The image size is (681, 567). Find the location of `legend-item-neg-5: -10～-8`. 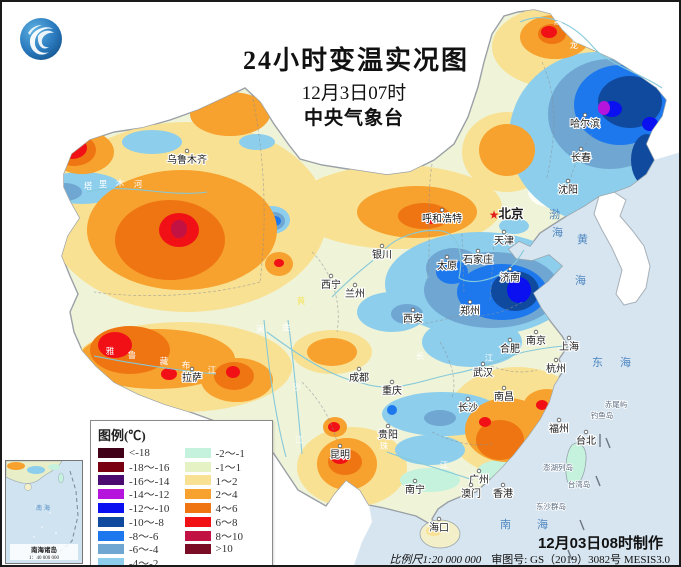

legend-item-neg-5: -10～-8 is located at coordinates (138, 522).